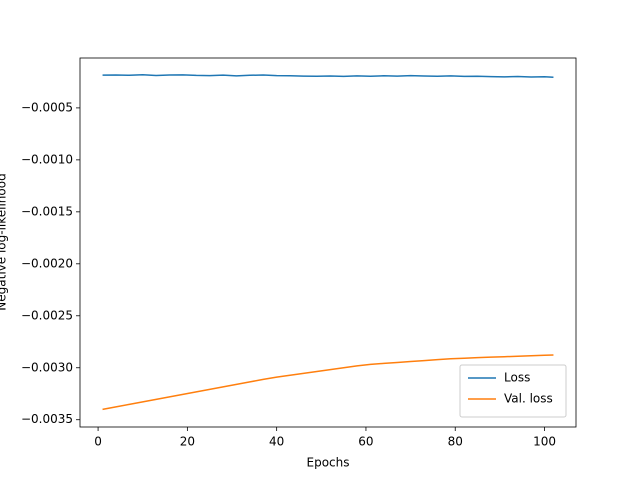 This screenshot has width=640, height=480. What do you see at coordinates (544, 442) in the screenshot?
I see `x-tick-label: 100` at bounding box center [544, 442].